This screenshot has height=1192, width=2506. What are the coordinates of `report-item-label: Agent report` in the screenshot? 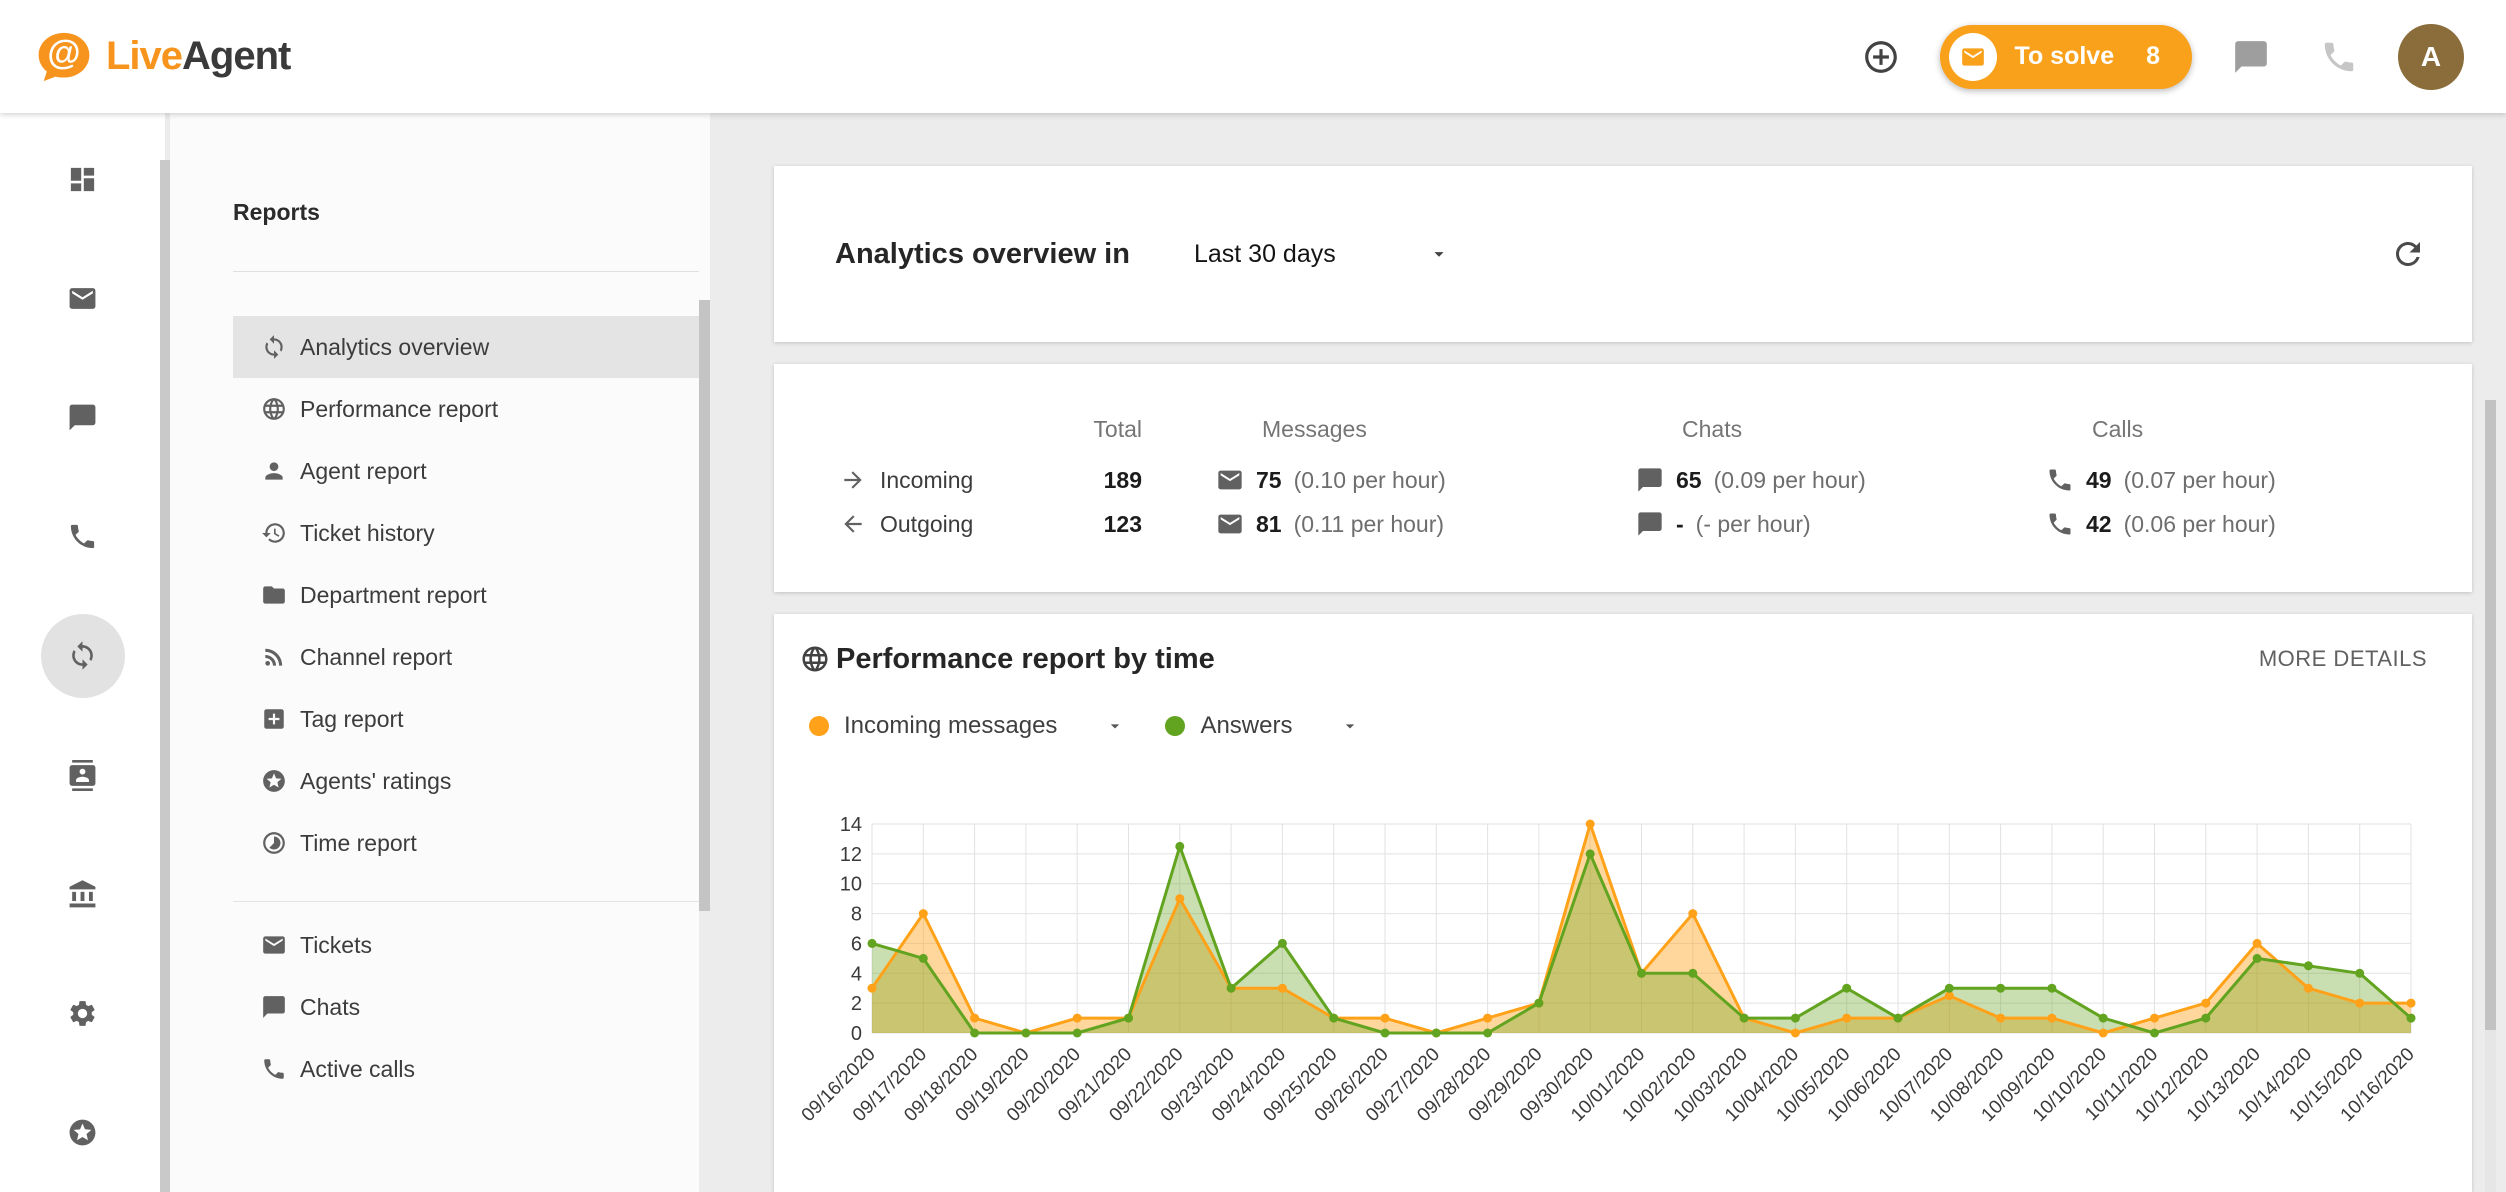 It's located at (363, 470).